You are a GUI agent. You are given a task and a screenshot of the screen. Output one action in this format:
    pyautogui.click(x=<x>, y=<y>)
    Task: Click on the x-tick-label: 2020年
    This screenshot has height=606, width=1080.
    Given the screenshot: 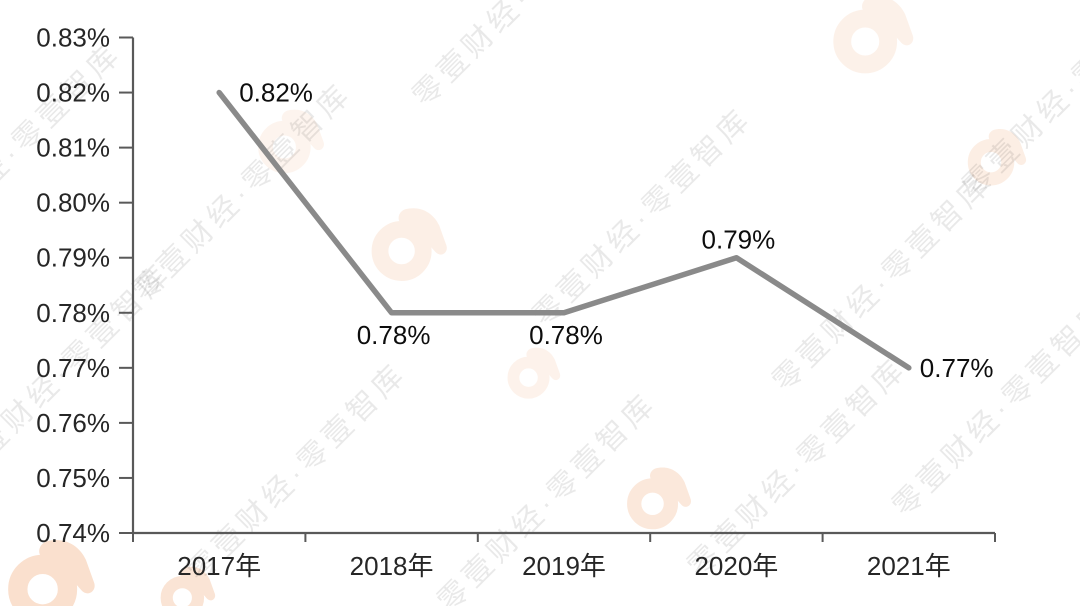 What is the action you would take?
    pyautogui.click(x=736, y=566)
    